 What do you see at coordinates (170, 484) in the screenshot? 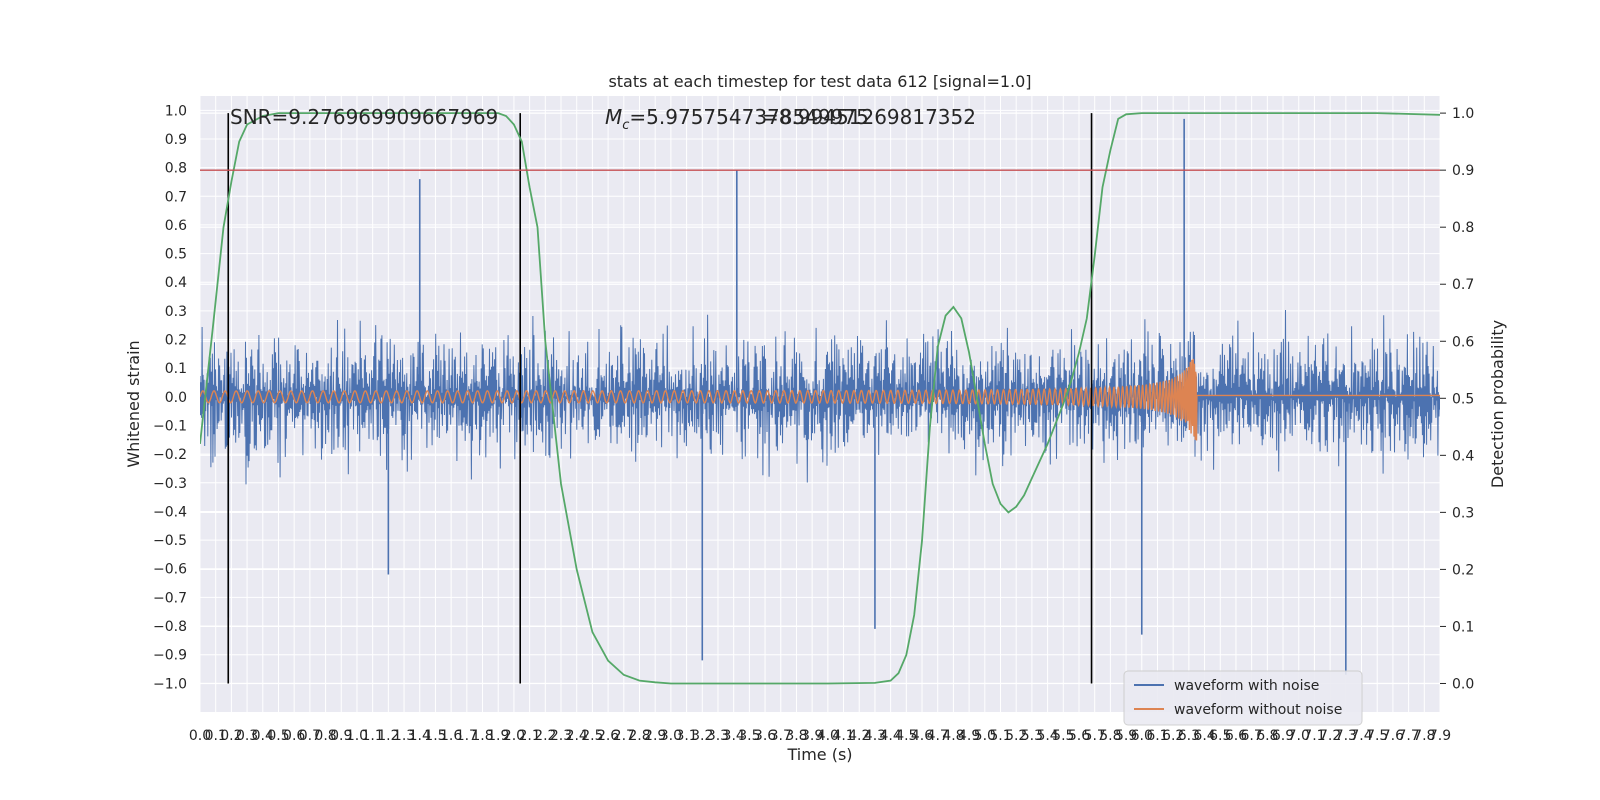
I see `y-left-tick-label: −0.3` at bounding box center [170, 484].